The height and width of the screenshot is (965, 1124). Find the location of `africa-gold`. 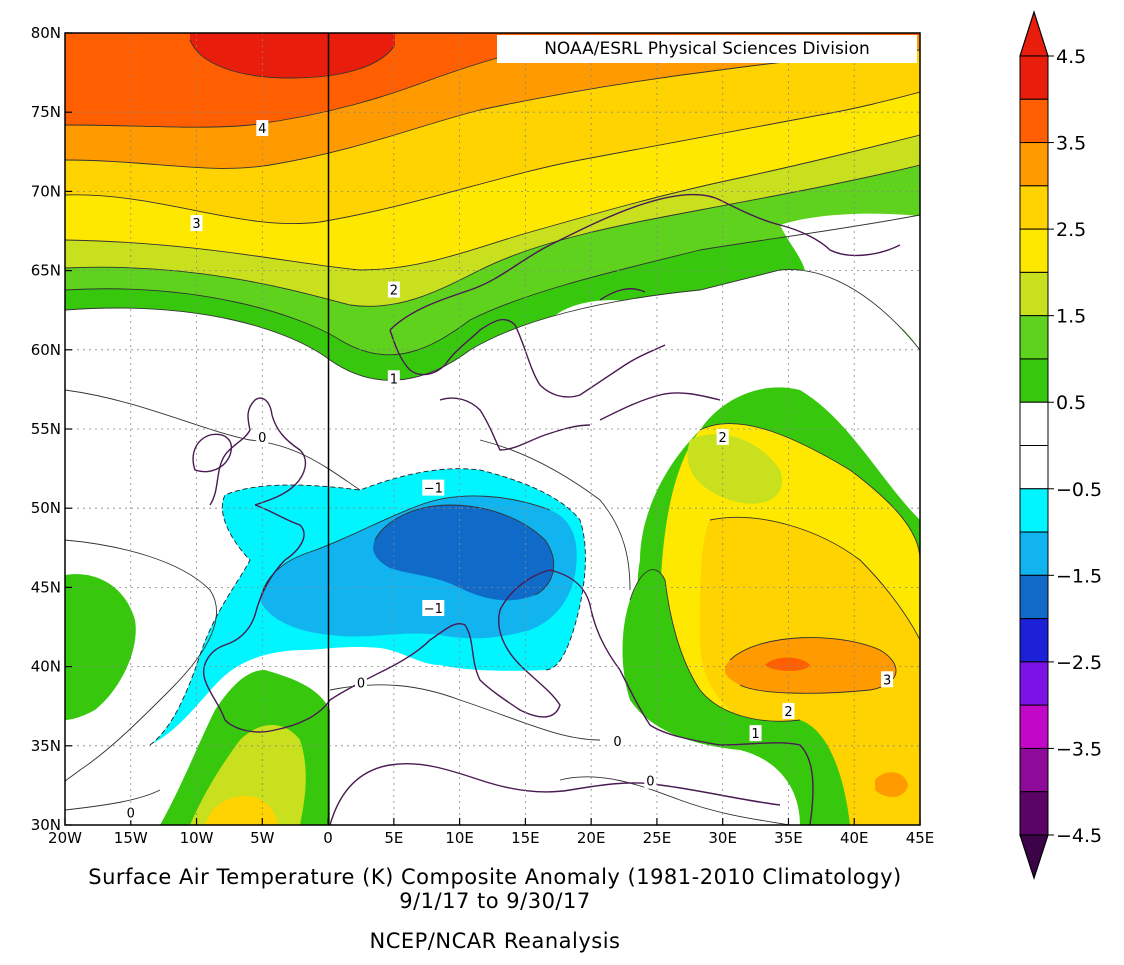

africa-gold is located at coordinates (241, 810).